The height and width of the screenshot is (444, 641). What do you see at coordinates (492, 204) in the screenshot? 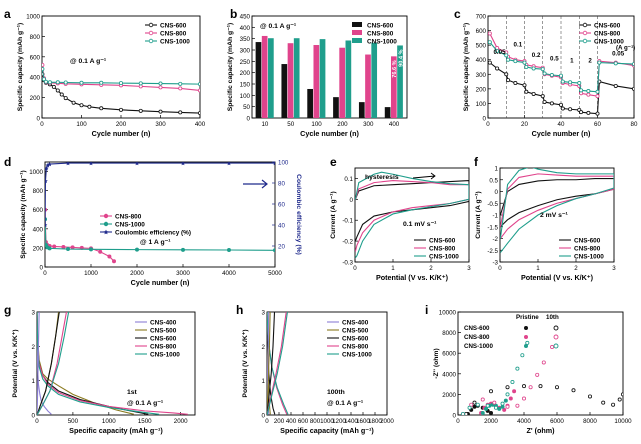
I see `y-tick-label: -0.5` at bounding box center [492, 204].